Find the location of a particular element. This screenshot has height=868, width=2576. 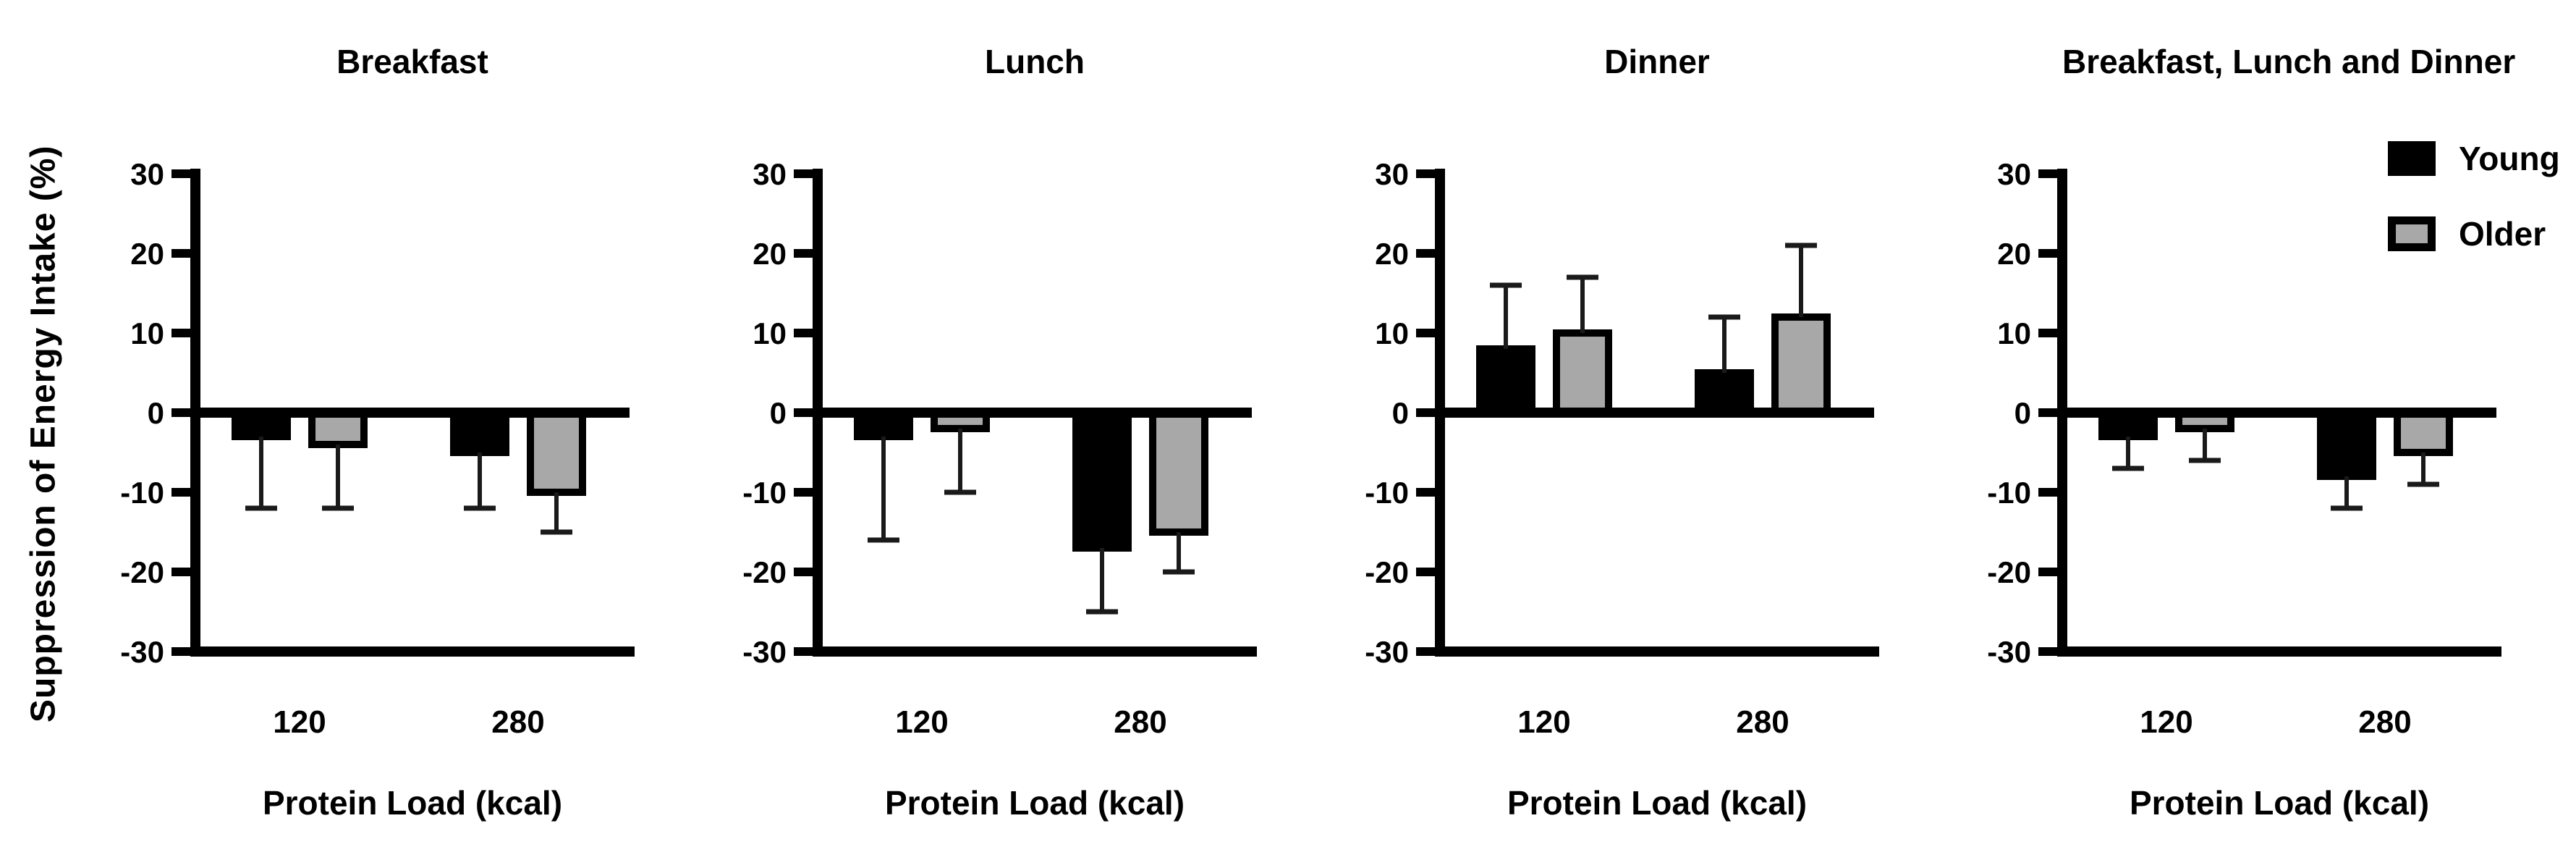

legend-item-older: Older is located at coordinates (2474, 233).